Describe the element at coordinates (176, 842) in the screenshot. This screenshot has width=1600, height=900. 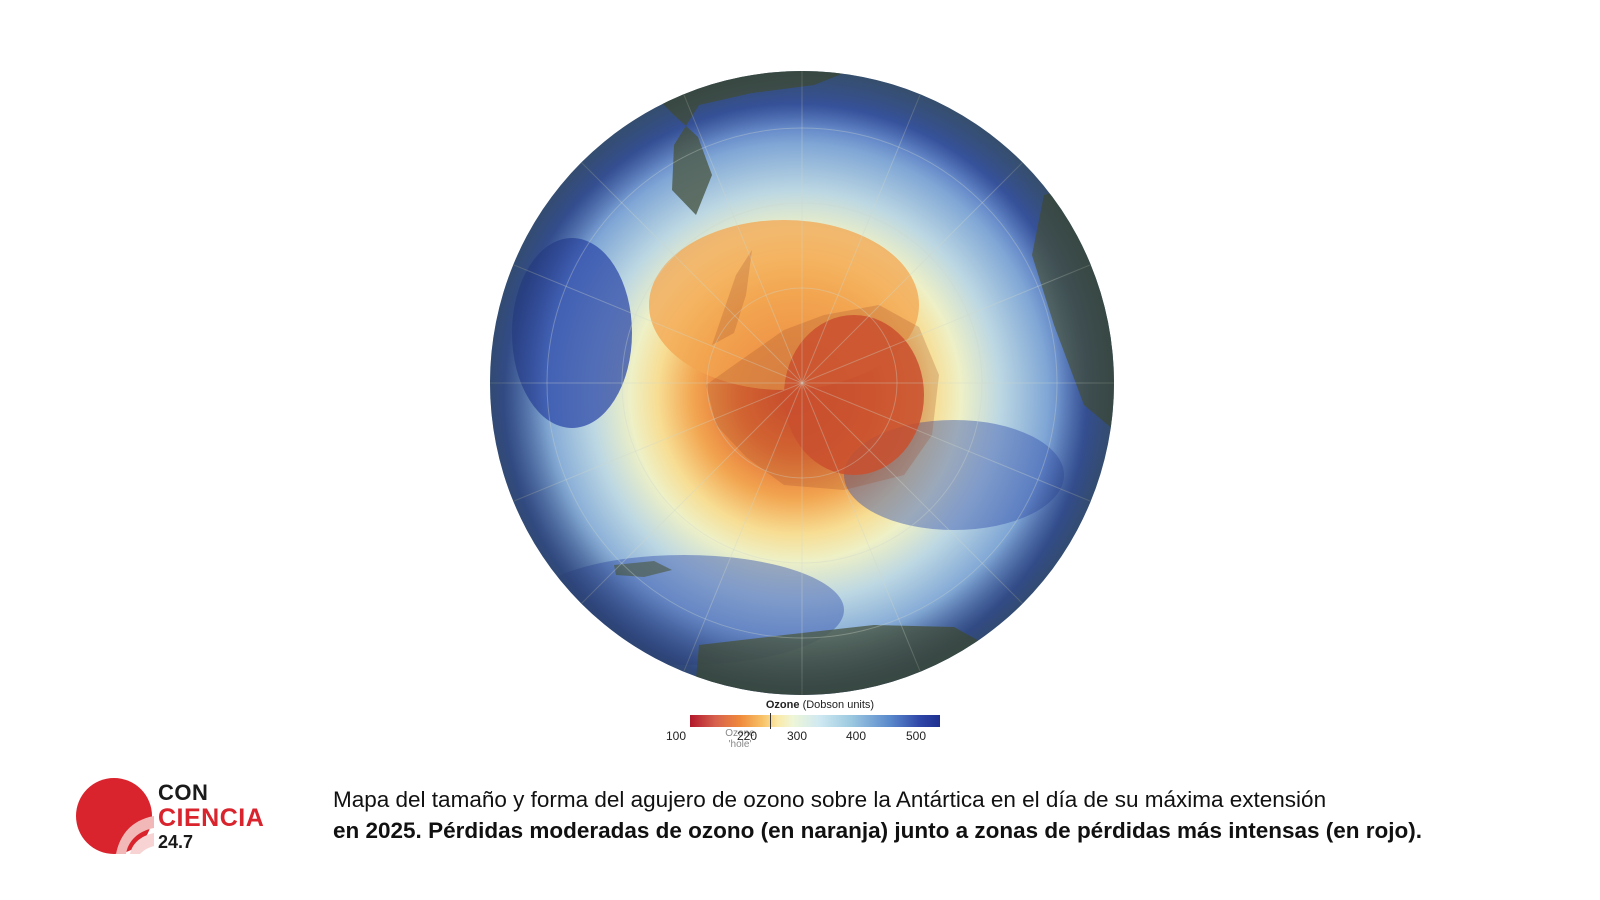
I see `logo-number: 24.7` at that location.